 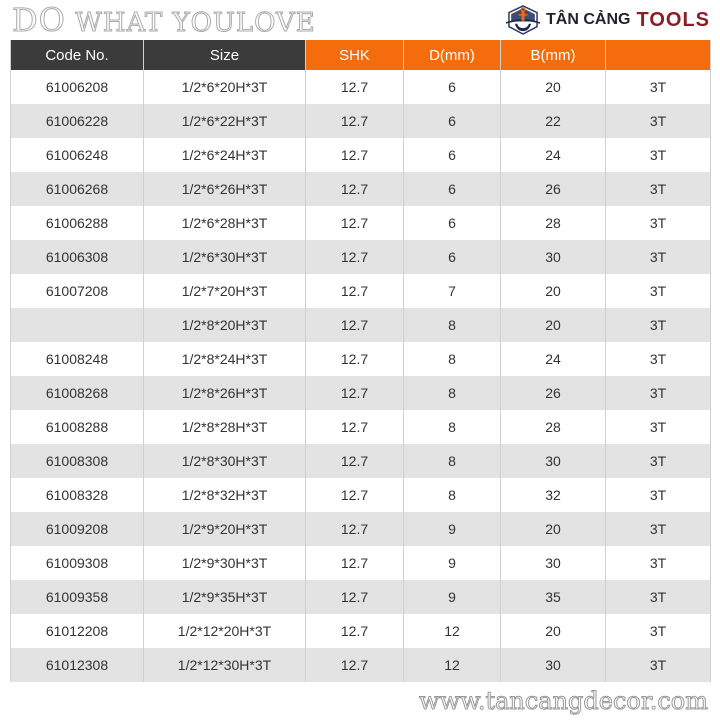 I want to click on table-cell: 1/2*12*20H*3T, so click(x=224, y=631).